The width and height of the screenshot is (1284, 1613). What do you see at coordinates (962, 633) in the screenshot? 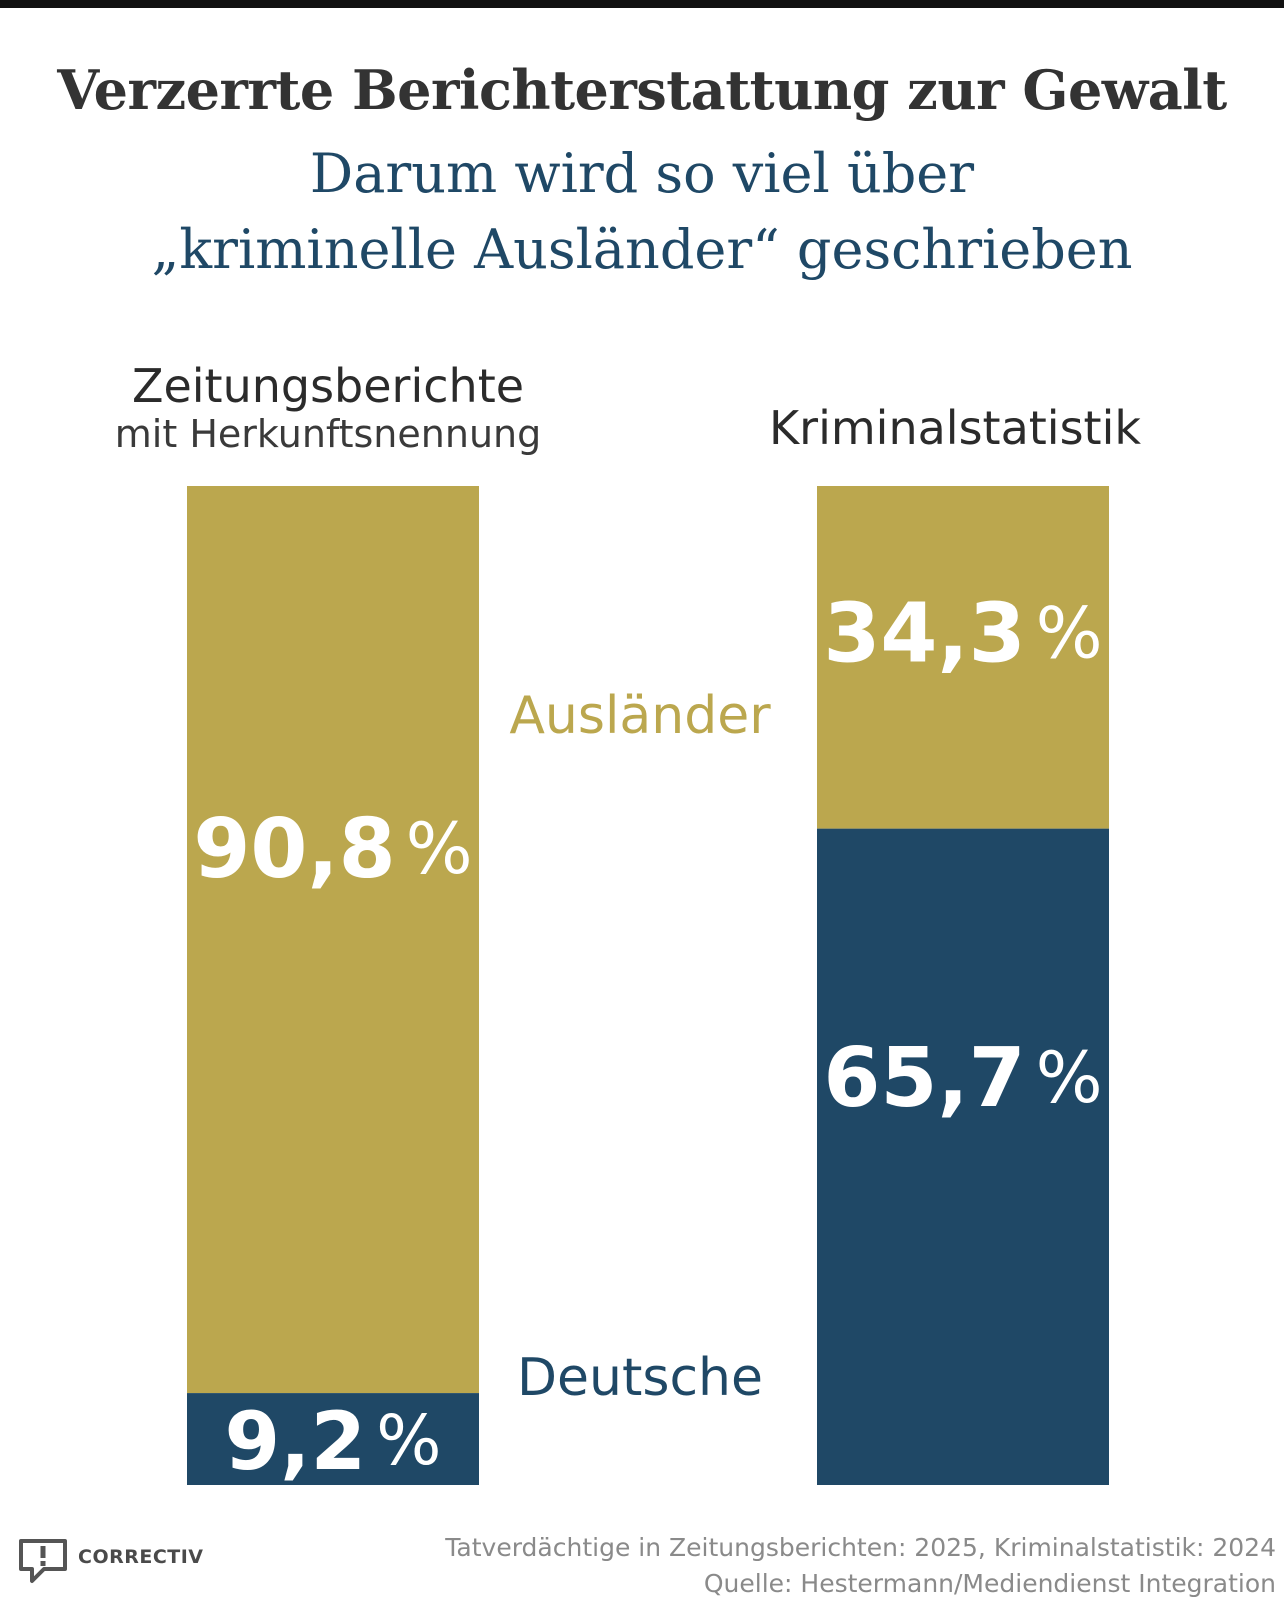
I see `data-label-auslaender-1: 34,3%` at bounding box center [962, 633].